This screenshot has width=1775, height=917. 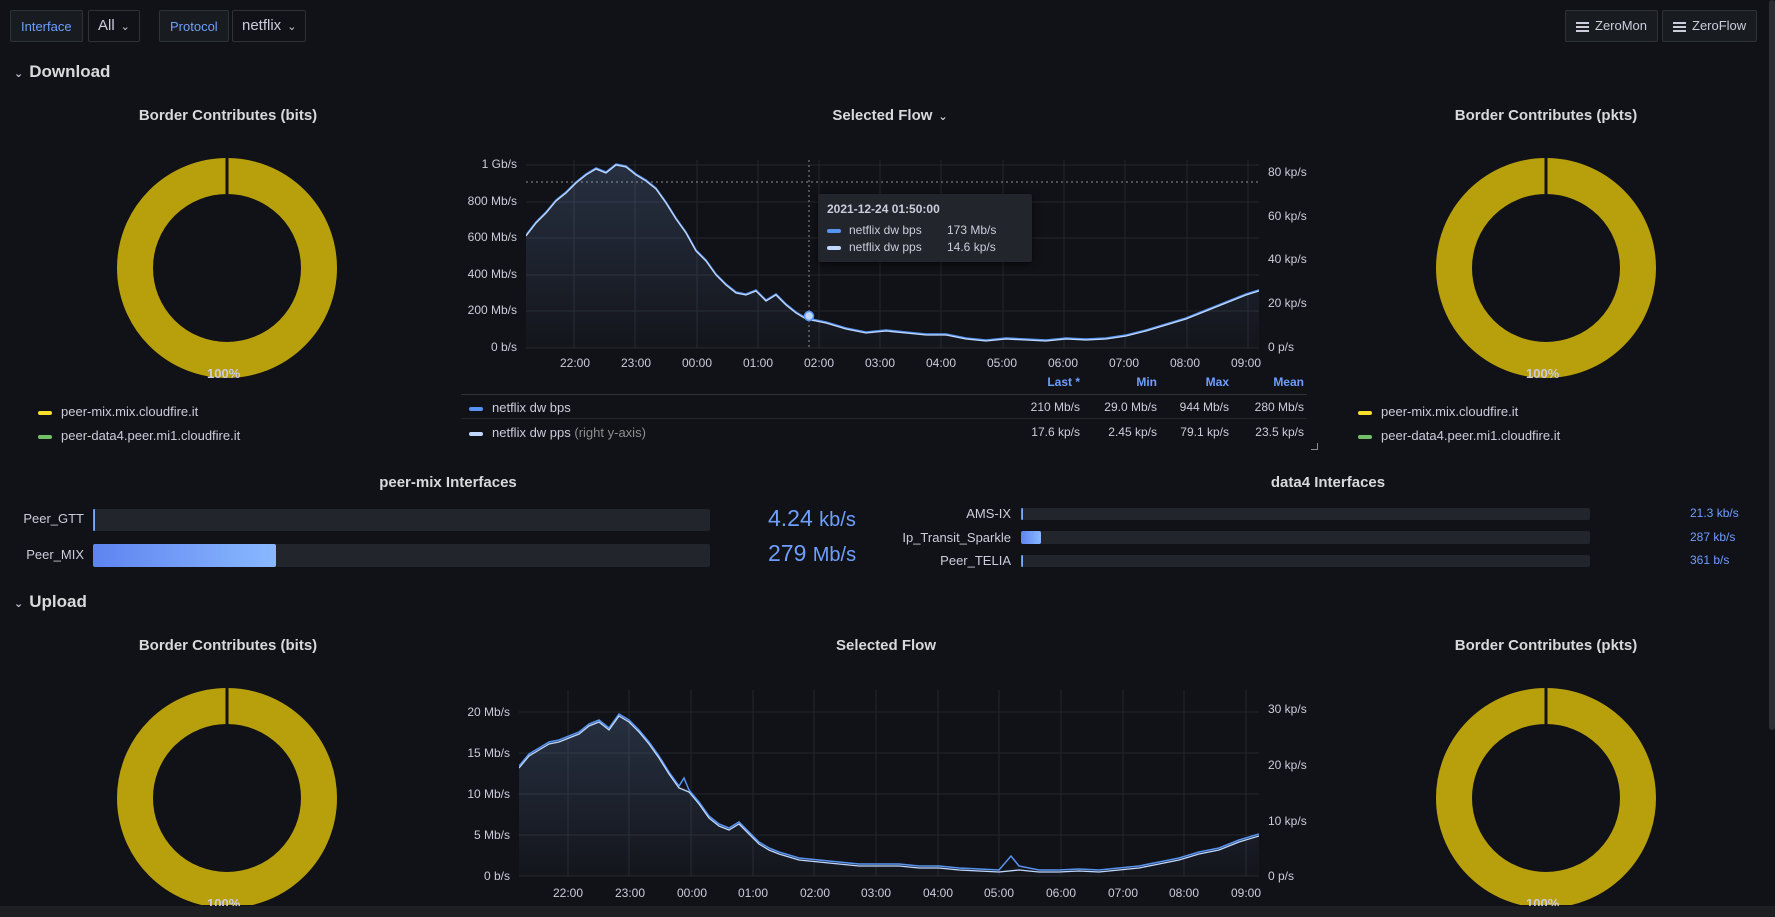 I want to click on download-pie-bits-chart, so click(x=227, y=268).